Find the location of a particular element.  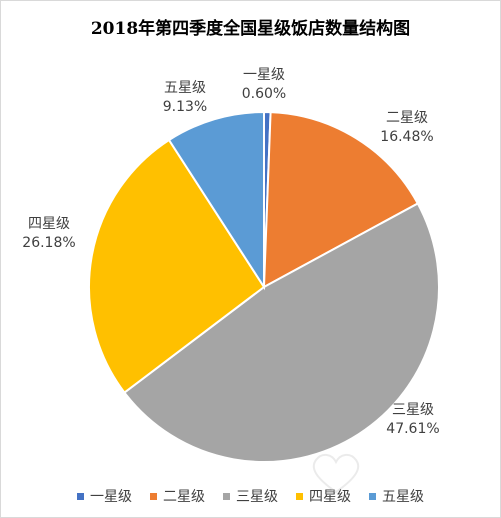

slice-value-label-1: 0.60% is located at coordinates (264, 94).